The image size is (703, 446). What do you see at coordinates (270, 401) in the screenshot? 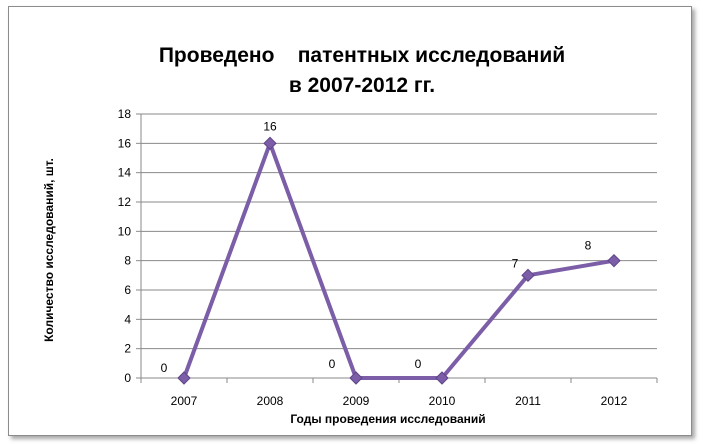
I see `x-tick-label: 2008` at bounding box center [270, 401].